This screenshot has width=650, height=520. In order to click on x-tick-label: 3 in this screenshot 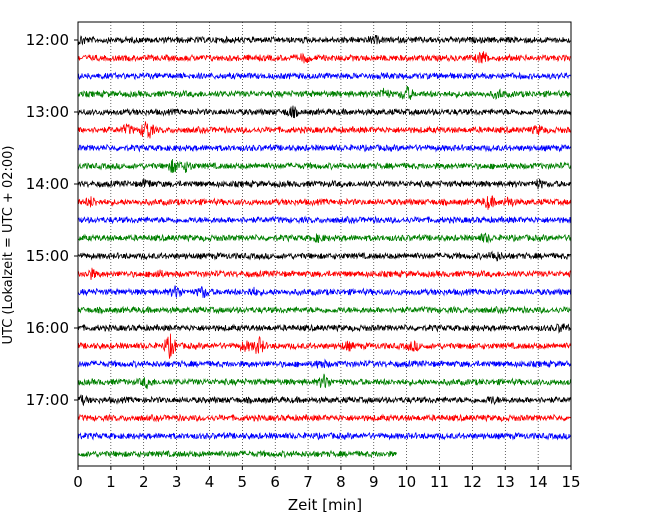, I will do `click(177, 482)`.